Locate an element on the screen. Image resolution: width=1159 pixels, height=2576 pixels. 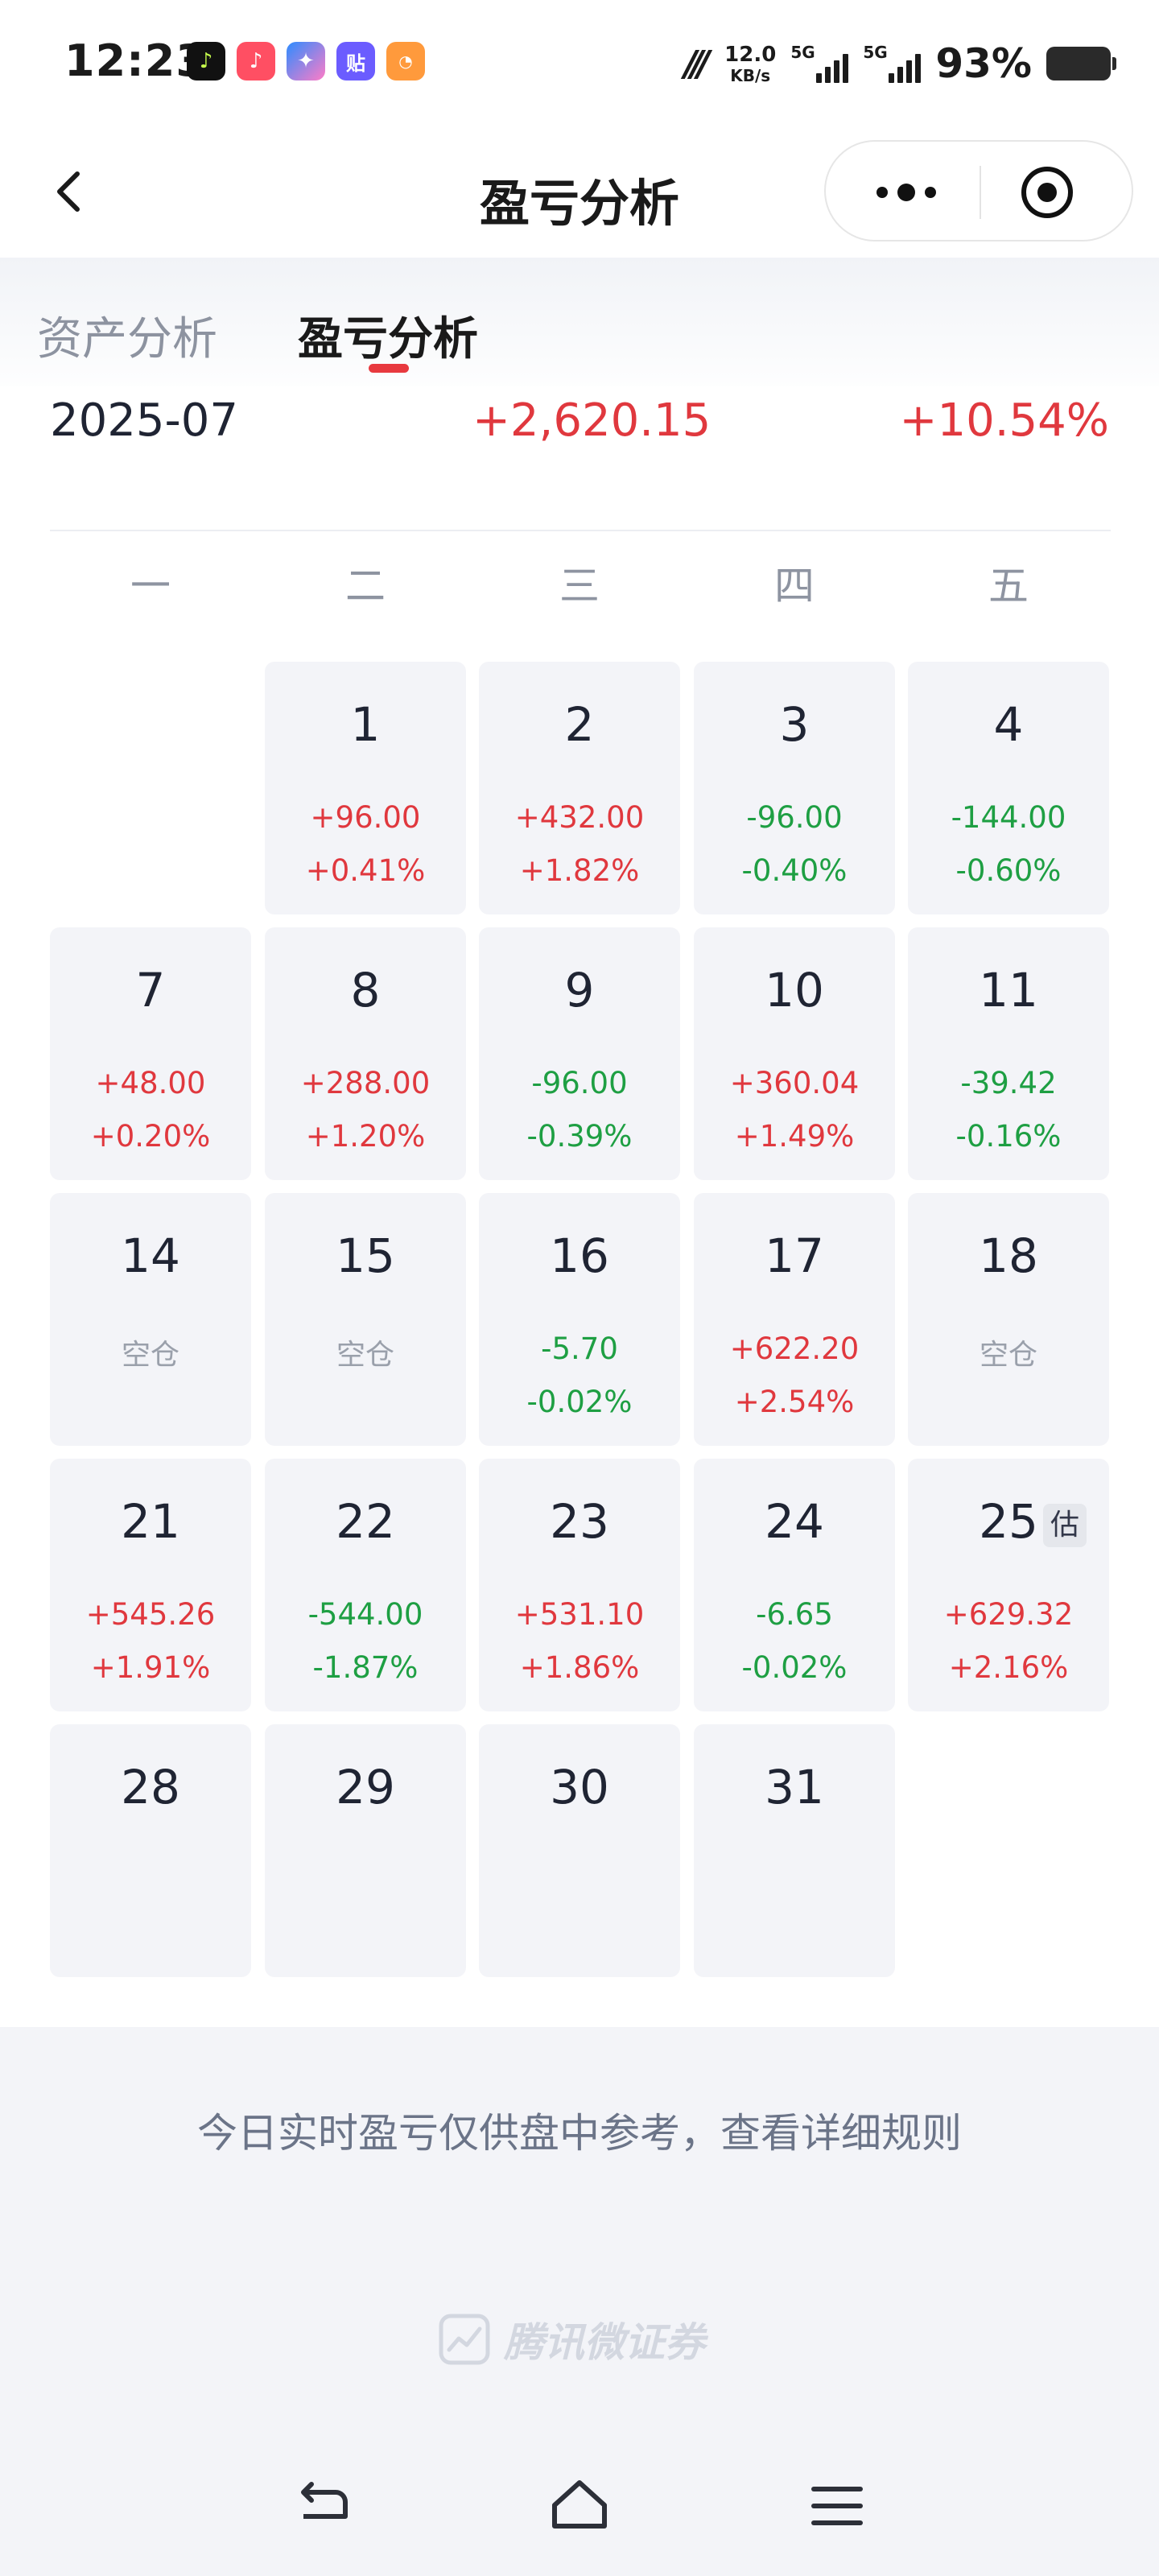
calendar-day-cell: 25 估 +629.32 +2.16% is located at coordinates (1008, 1585).